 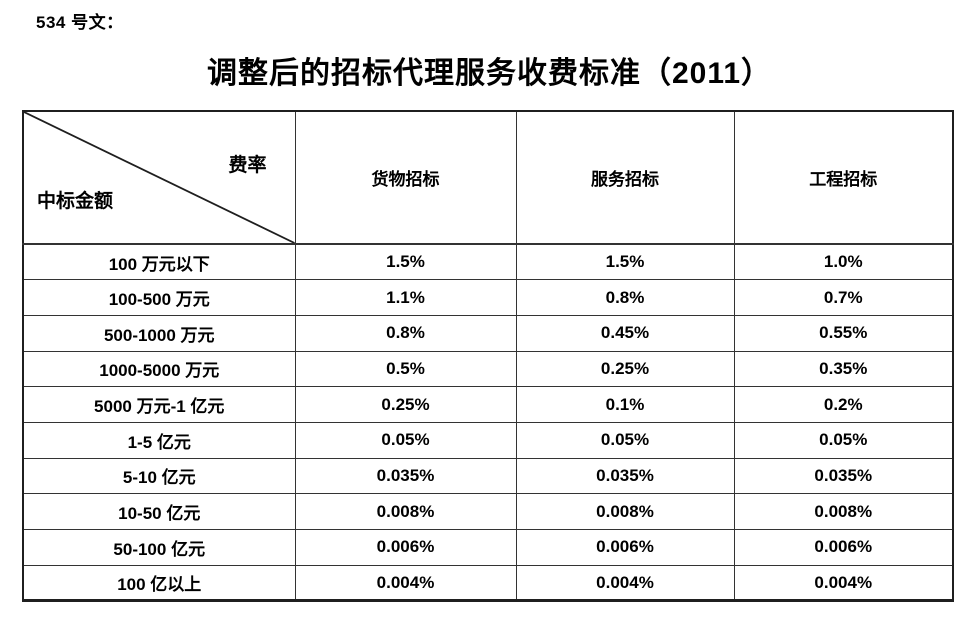 I want to click on table-row: 100-500 万元 1.1% 0.8% 0.7%, so click(x=488, y=297).